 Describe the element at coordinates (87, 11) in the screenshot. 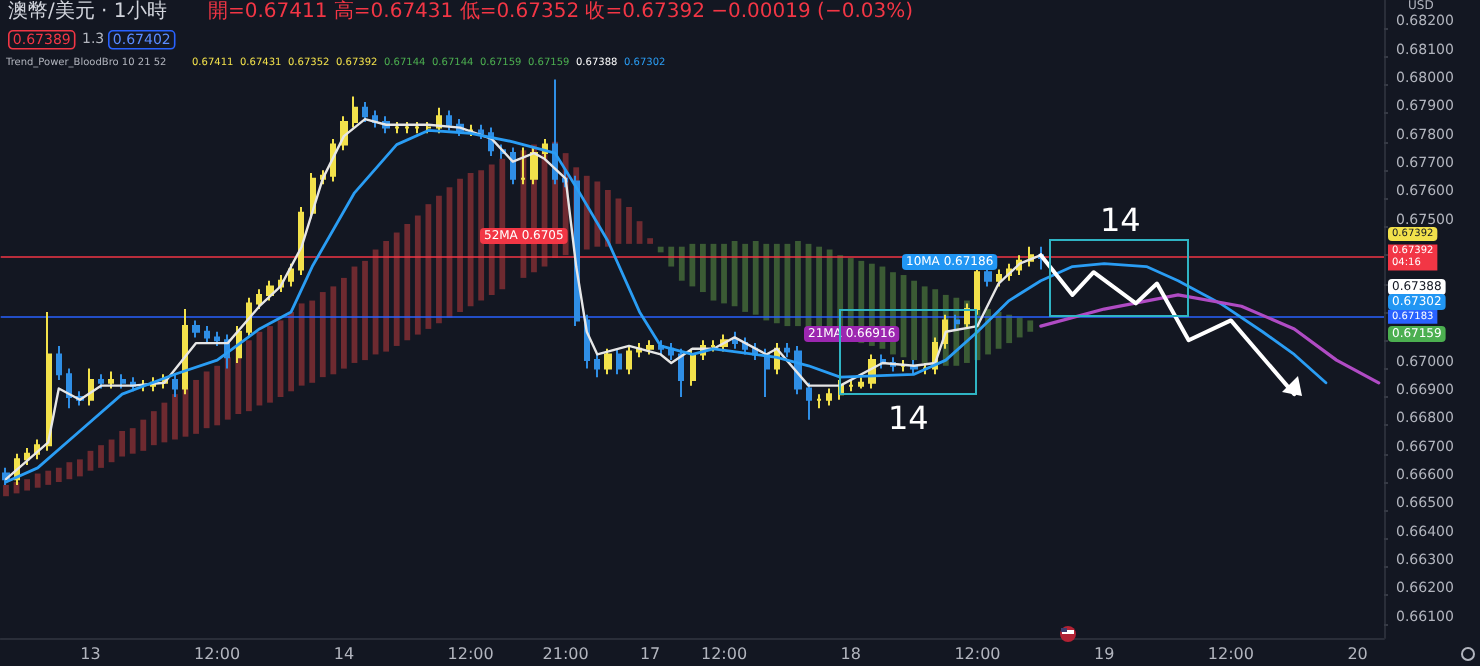

I see `chart-title: 澳幣/美元 · 1小時` at that location.